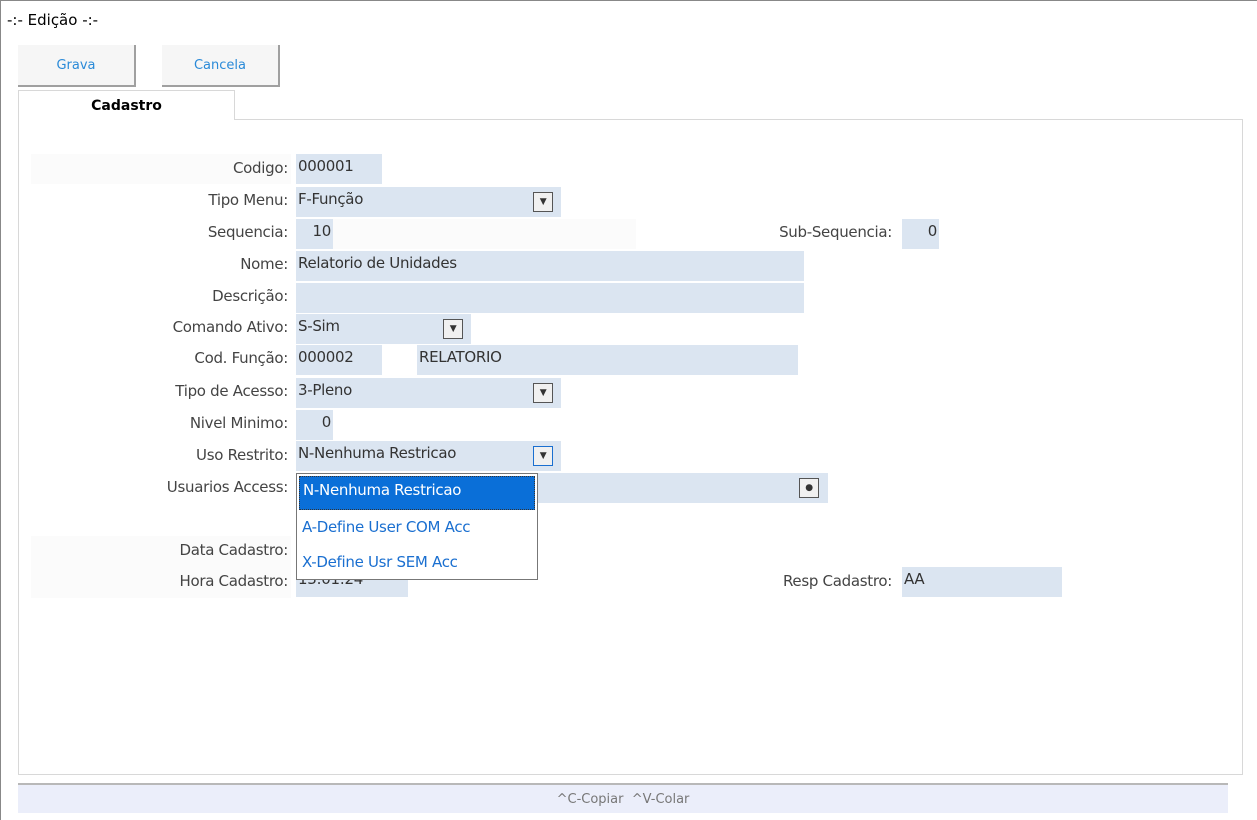  What do you see at coordinates (260, 168) in the screenshot?
I see `codigo-label: Codigo:` at bounding box center [260, 168].